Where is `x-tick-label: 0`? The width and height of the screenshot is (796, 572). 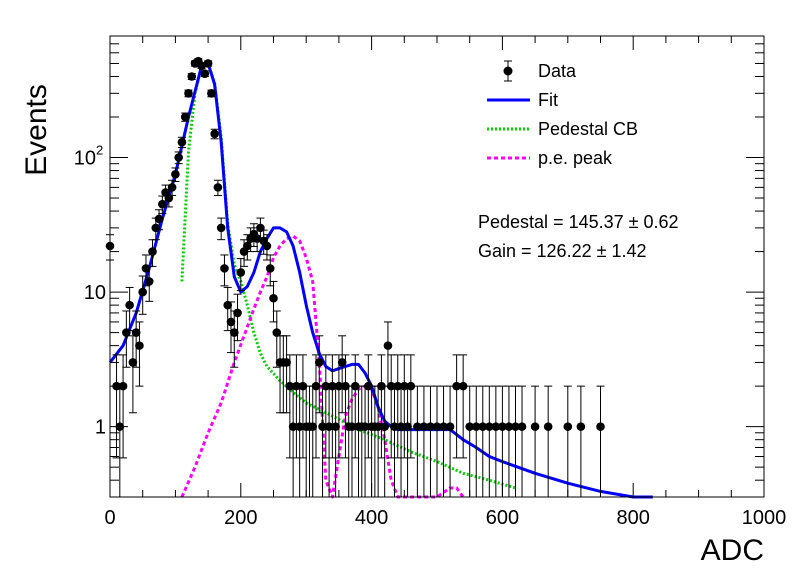 x-tick-label: 0 is located at coordinates (109, 518).